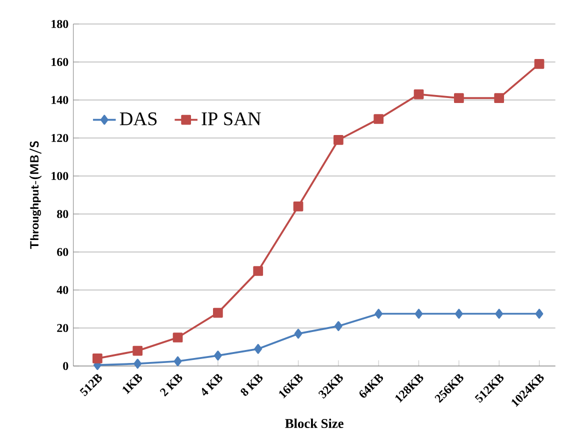 The width and height of the screenshot is (564, 447). I want to click on legend-label: IP SAN, so click(231, 119).